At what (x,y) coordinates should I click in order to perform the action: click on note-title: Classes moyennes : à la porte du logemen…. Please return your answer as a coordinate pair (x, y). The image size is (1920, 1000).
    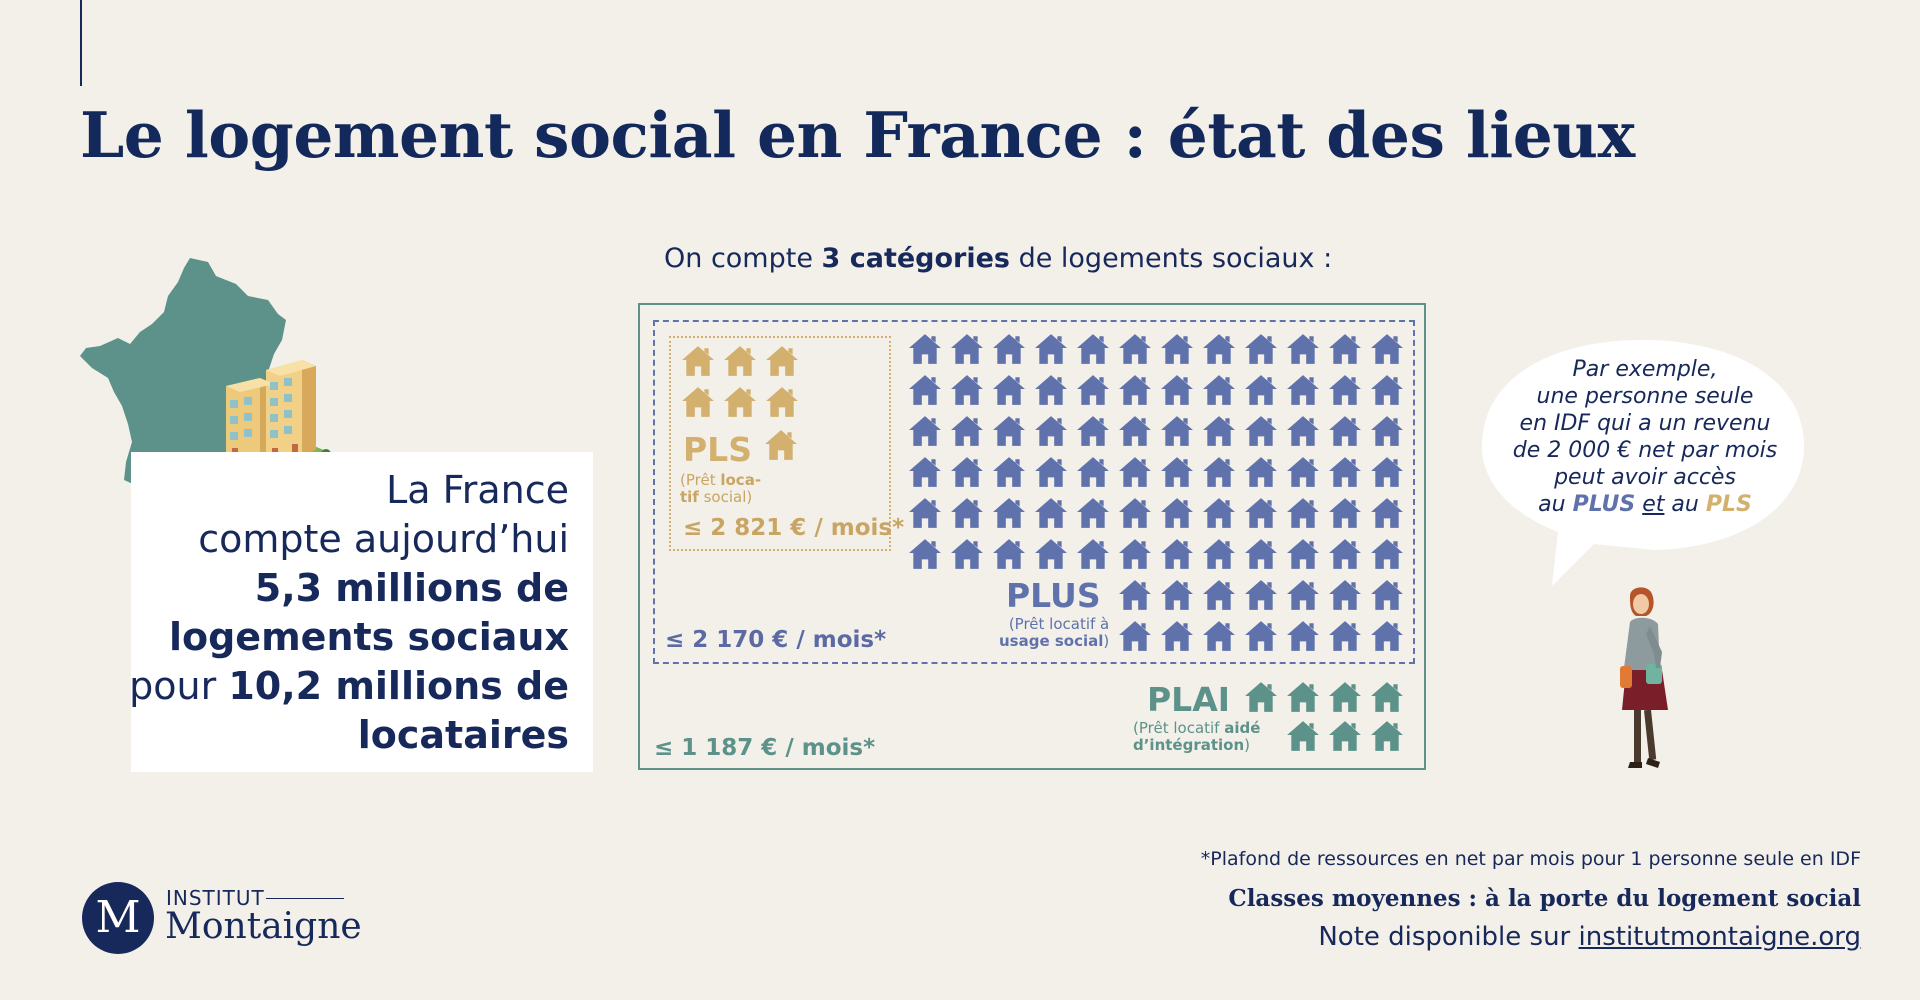
    Looking at the image, I should click on (1544, 898).